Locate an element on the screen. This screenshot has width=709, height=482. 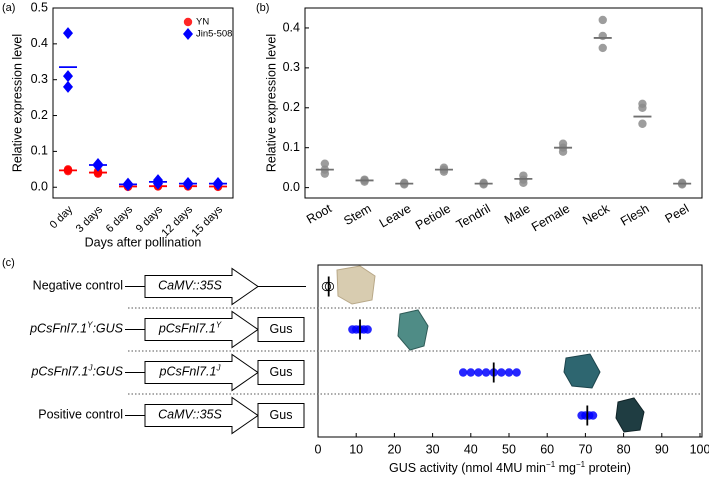
x-tick-label: Female is located at coordinates (550, 217).